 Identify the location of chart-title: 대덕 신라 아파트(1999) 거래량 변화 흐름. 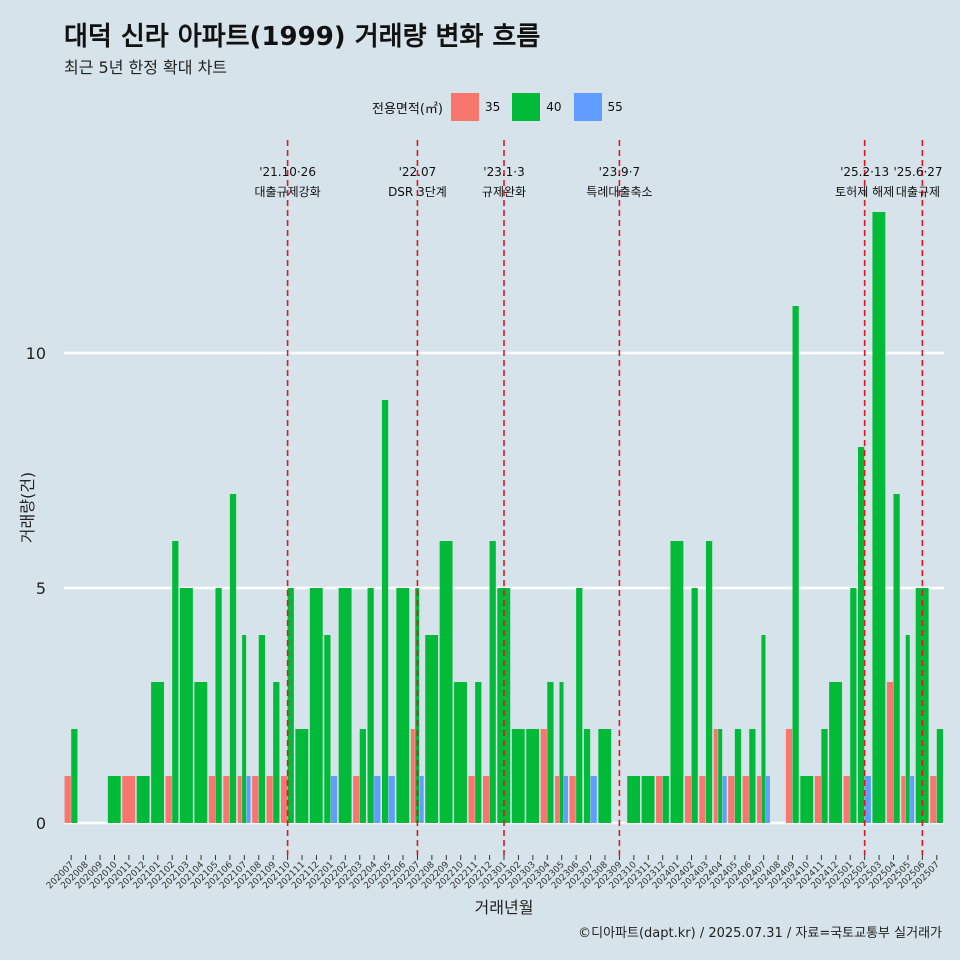
(302, 37).